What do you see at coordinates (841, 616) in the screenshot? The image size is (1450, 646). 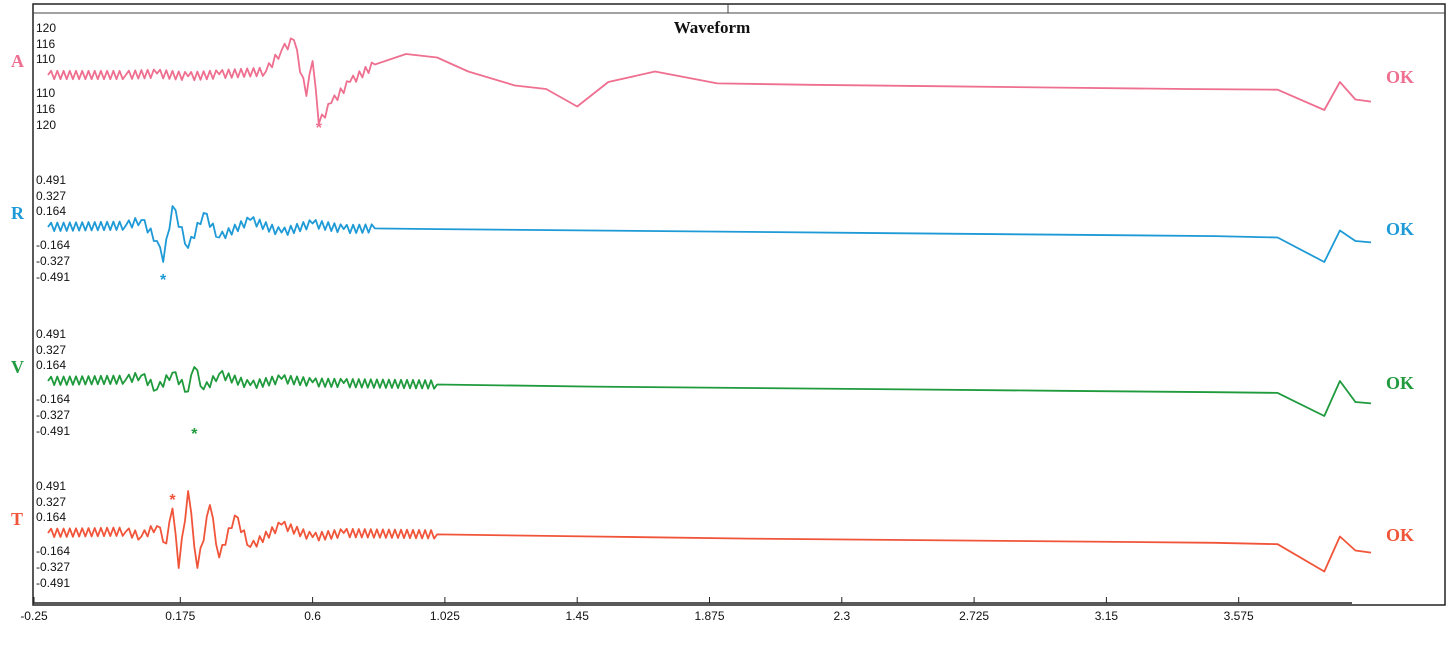 I see `x-tick-label: 2.3` at bounding box center [841, 616].